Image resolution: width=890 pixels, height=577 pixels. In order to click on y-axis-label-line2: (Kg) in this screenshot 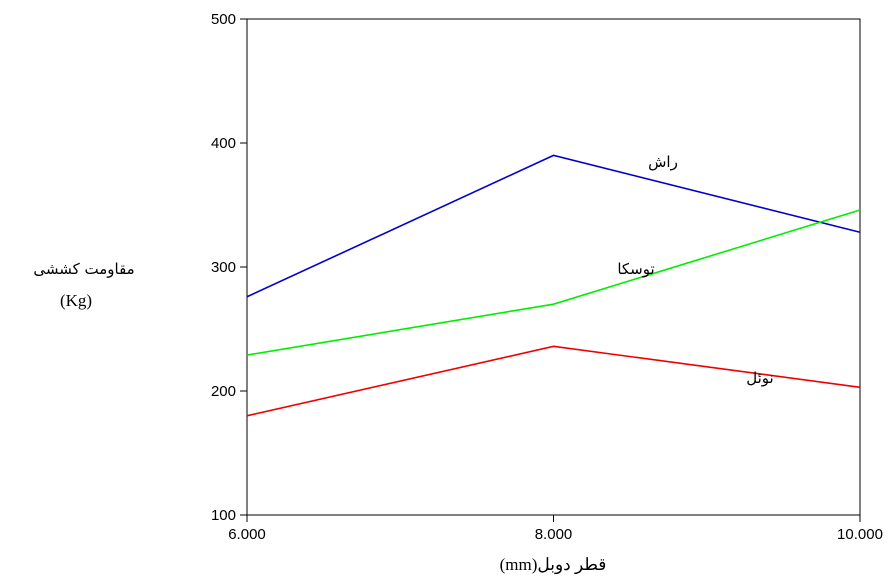, I will do `click(76, 300)`.